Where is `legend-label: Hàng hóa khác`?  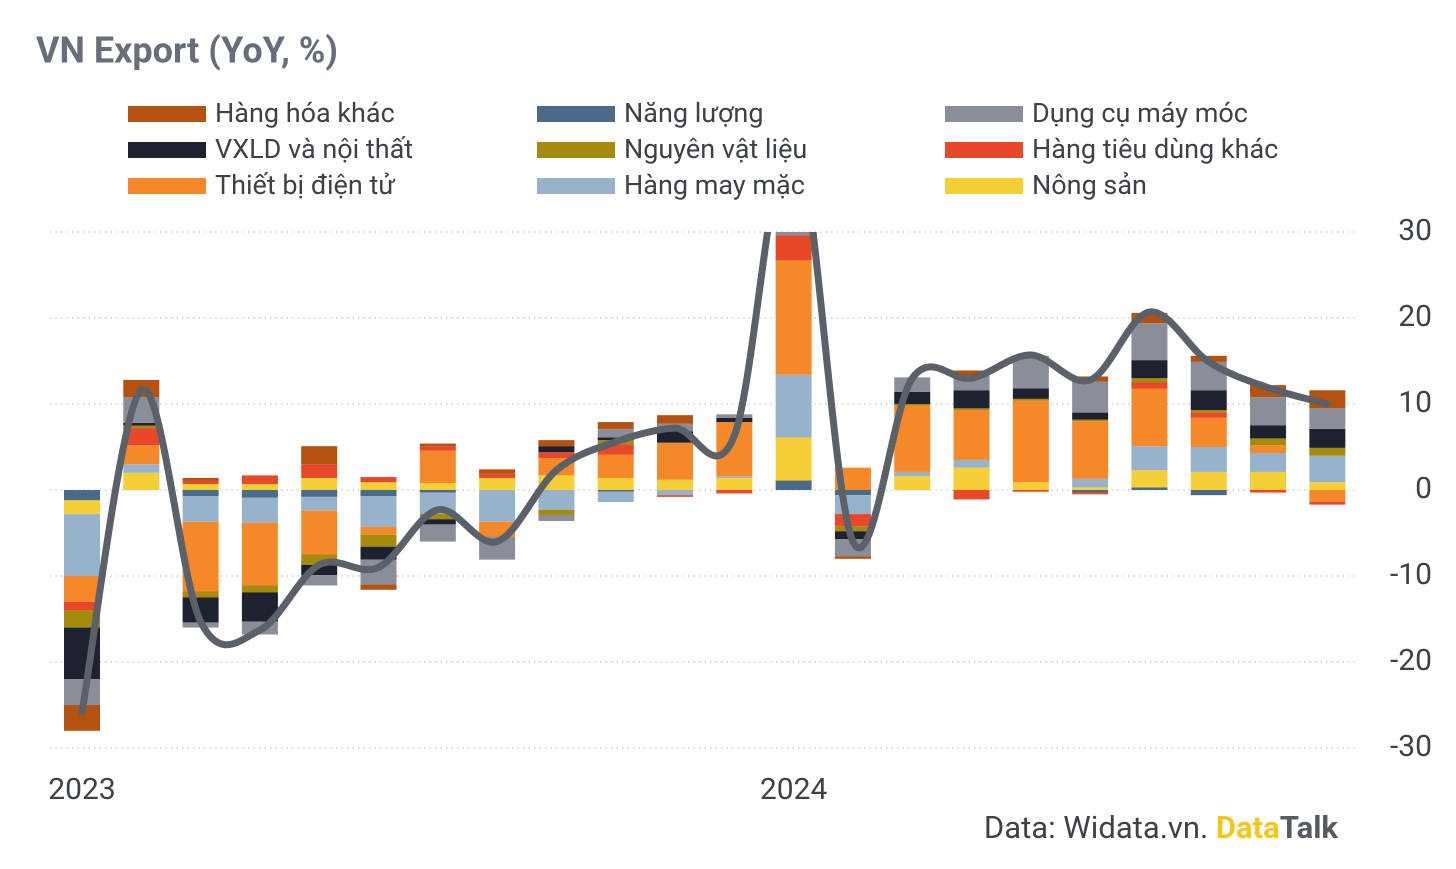 legend-label: Hàng hóa khác is located at coordinates (305, 113).